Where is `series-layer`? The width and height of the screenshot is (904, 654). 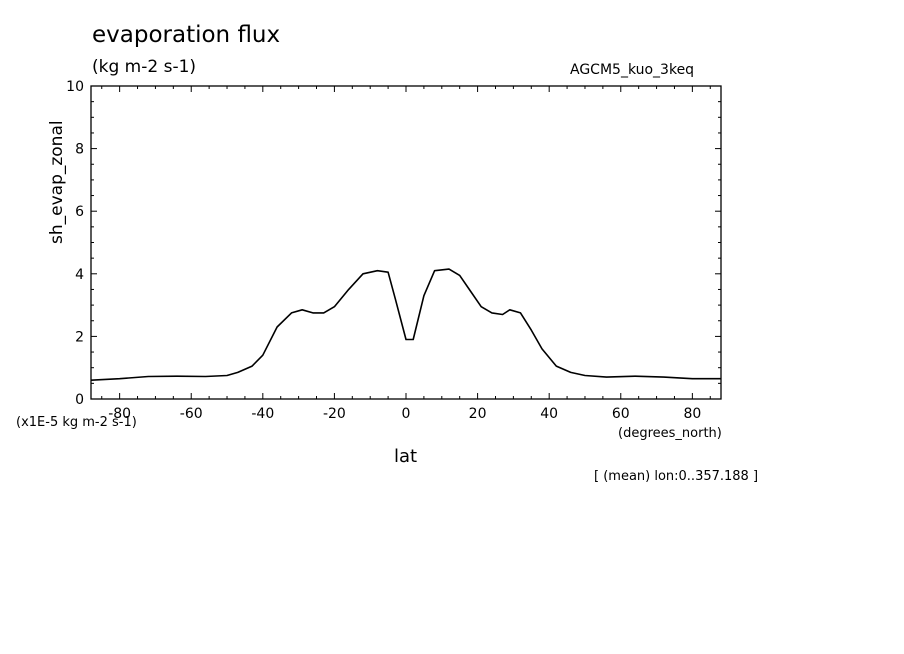 series-layer is located at coordinates (405, 324).